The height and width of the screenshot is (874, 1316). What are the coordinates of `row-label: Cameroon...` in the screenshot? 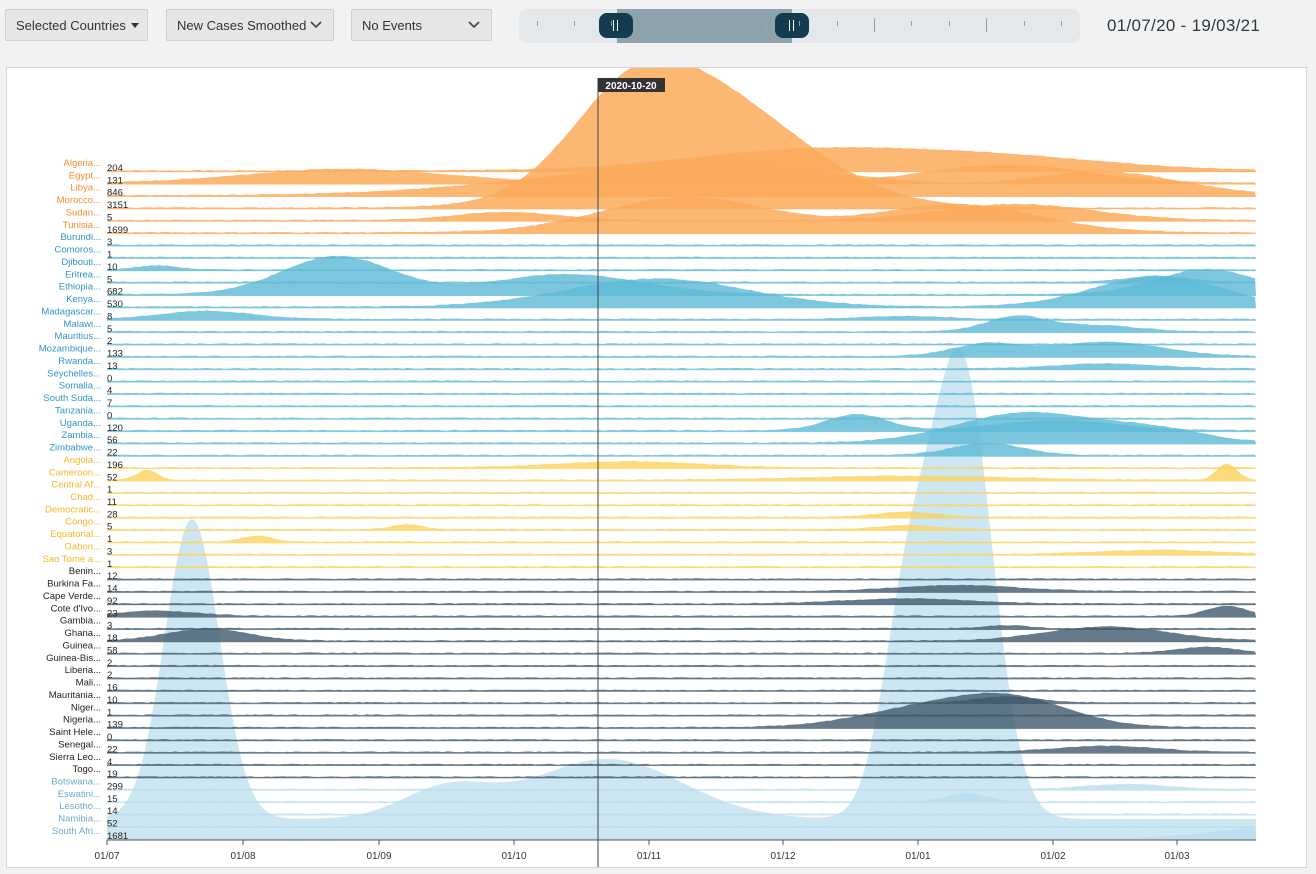 It's located at (75, 472).